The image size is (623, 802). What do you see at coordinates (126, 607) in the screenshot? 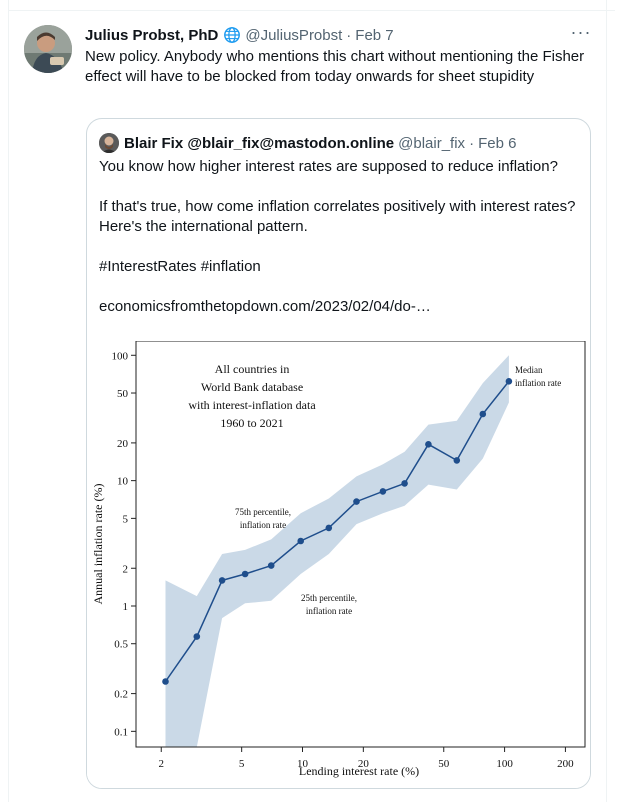
I see `y-tick-label: 1` at bounding box center [126, 607].